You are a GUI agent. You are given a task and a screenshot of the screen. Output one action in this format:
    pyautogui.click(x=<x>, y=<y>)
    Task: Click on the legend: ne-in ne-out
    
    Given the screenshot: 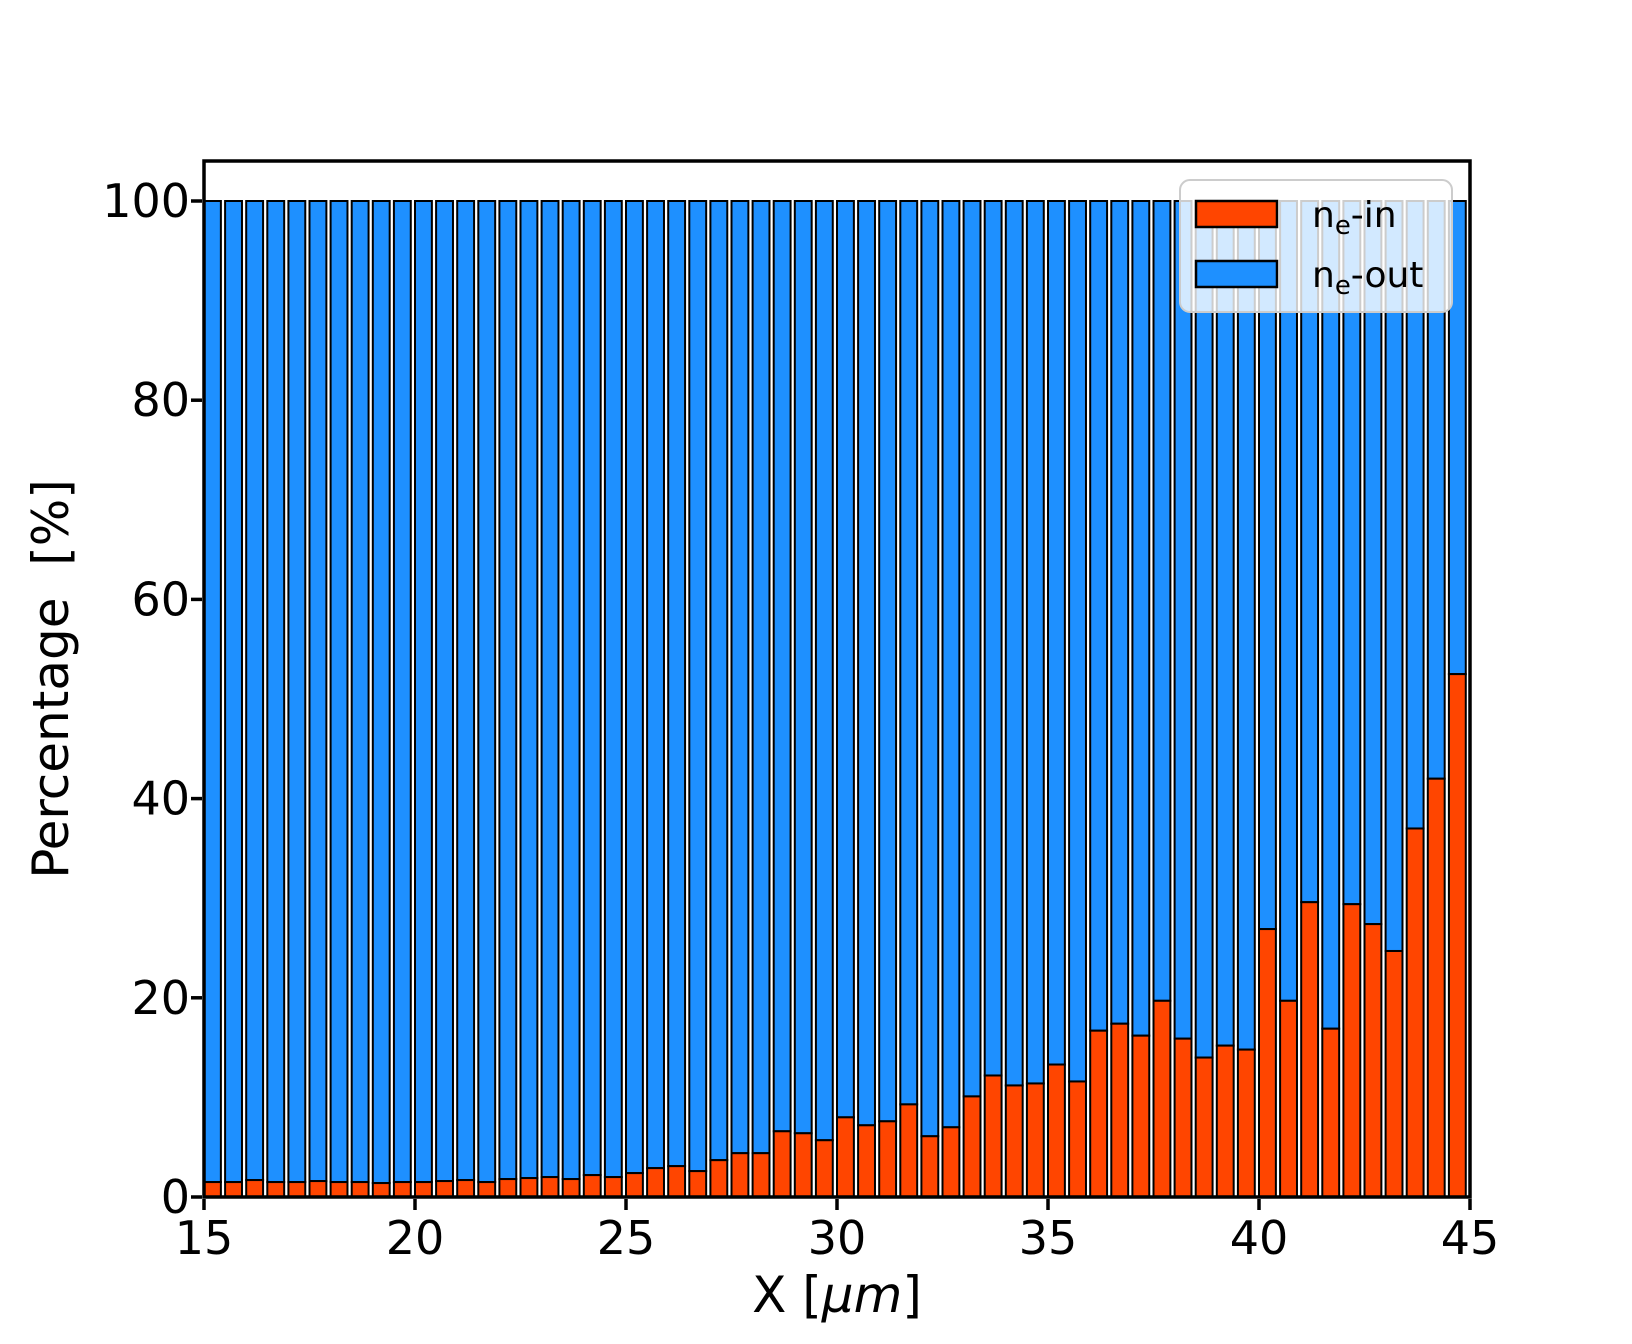 What is the action you would take?
    pyautogui.click(x=1316, y=246)
    